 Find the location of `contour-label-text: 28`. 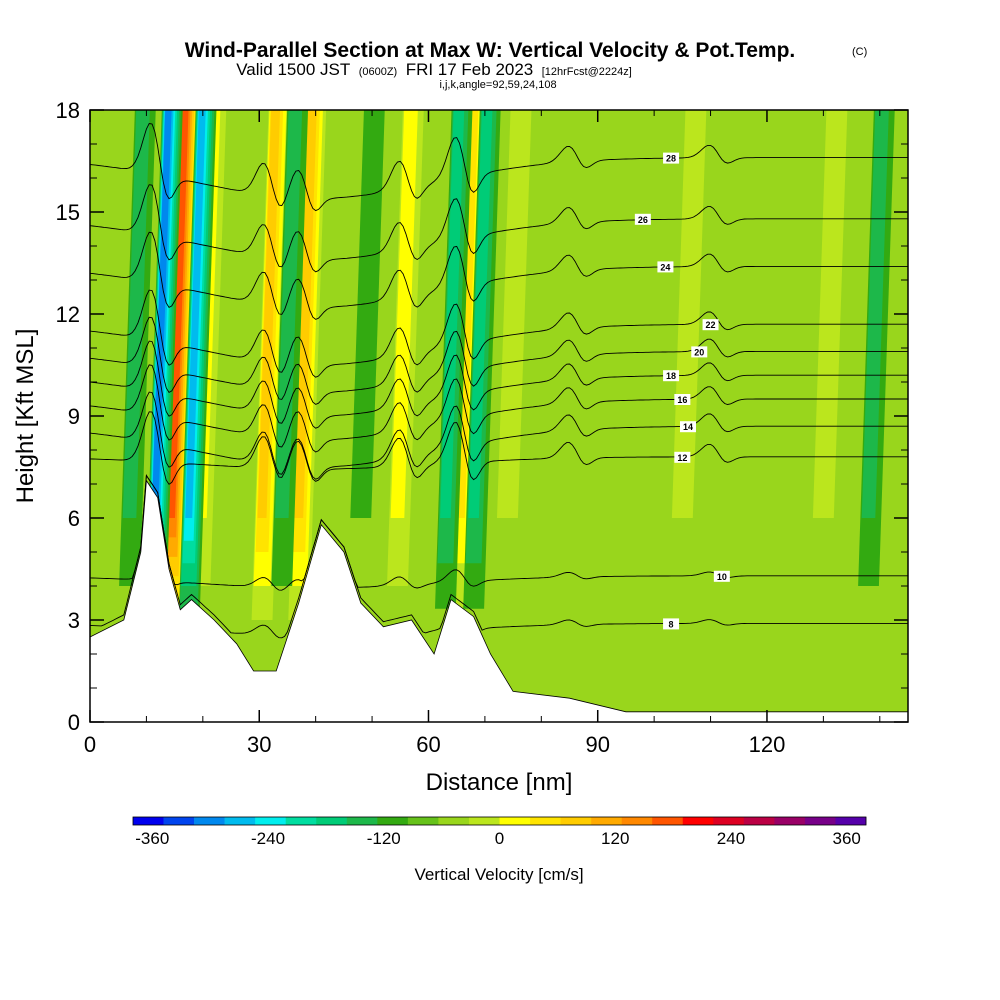

contour-label-text: 28 is located at coordinates (671, 159).